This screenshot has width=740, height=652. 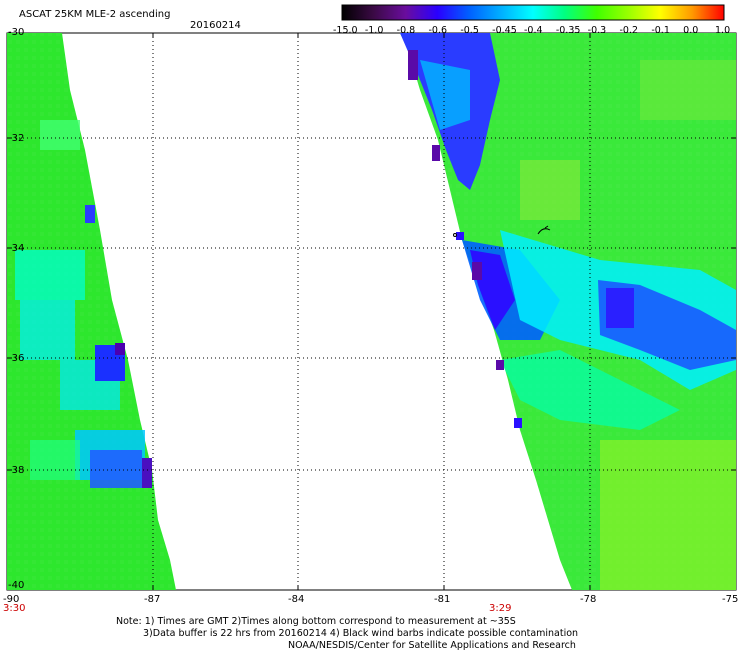 What do you see at coordinates (438, 30) in the screenshot?
I see `colorbar-label: -0.6` at bounding box center [438, 30].